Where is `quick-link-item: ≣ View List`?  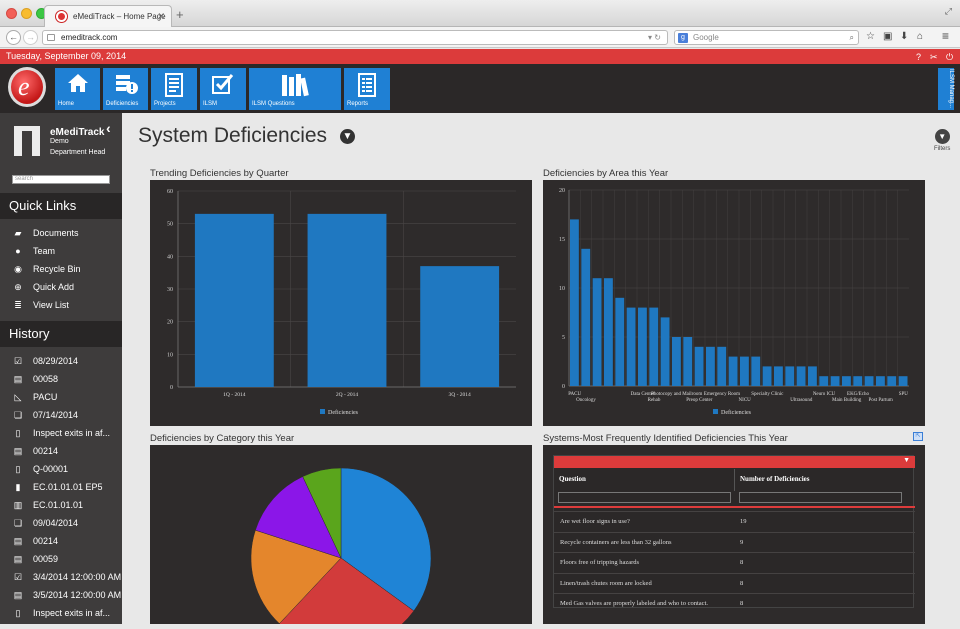 quick-link-item: ≣ View List is located at coordinates (61, 305).